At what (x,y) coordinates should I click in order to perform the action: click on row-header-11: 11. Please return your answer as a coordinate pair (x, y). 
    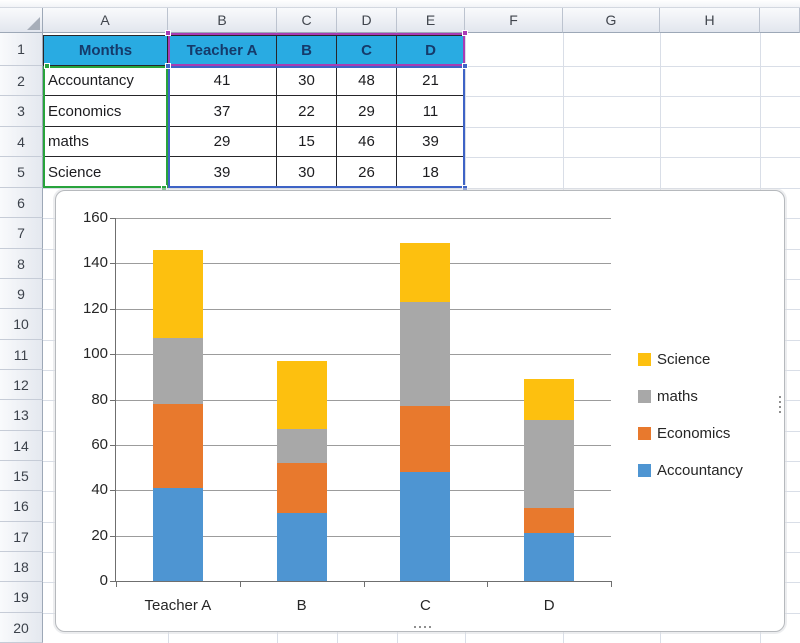
    Looking at the image, I should click on (21, 355).